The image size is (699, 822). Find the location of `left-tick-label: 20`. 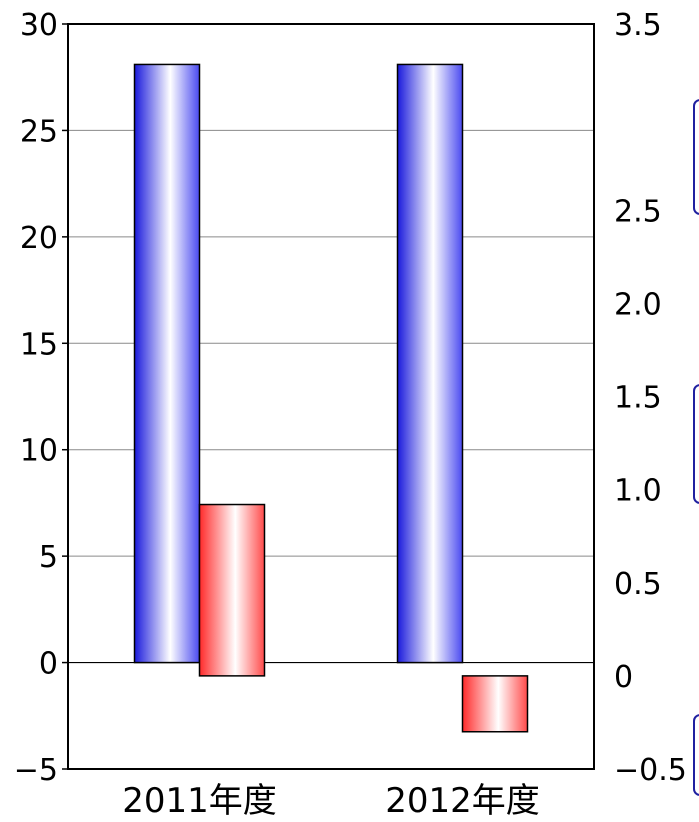

left-tick-label: 20 is located at coordinates (39, 238).